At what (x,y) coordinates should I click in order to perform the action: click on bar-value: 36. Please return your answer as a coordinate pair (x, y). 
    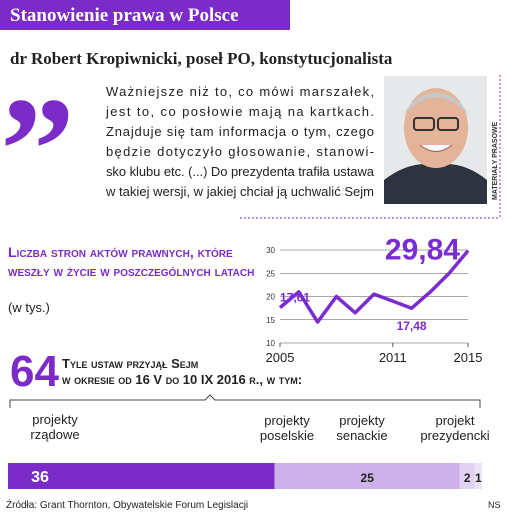
    Looking at the image, I should click on (40, 477).